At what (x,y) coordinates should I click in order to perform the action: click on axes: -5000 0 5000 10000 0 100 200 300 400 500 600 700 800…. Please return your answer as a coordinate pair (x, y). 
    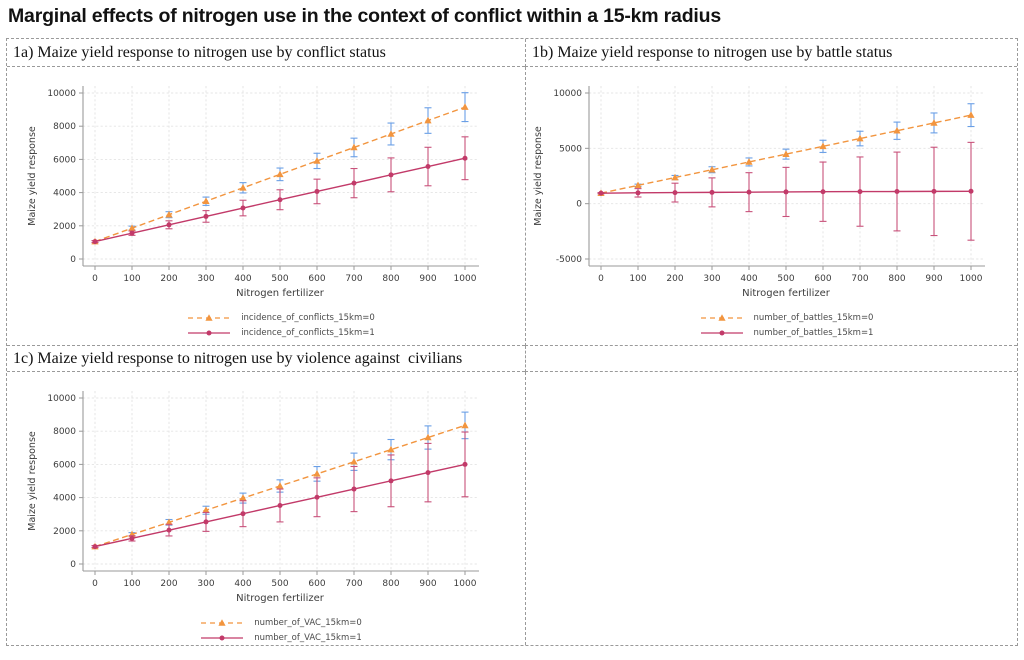
    Looking at the image, I should click on (769, 185).